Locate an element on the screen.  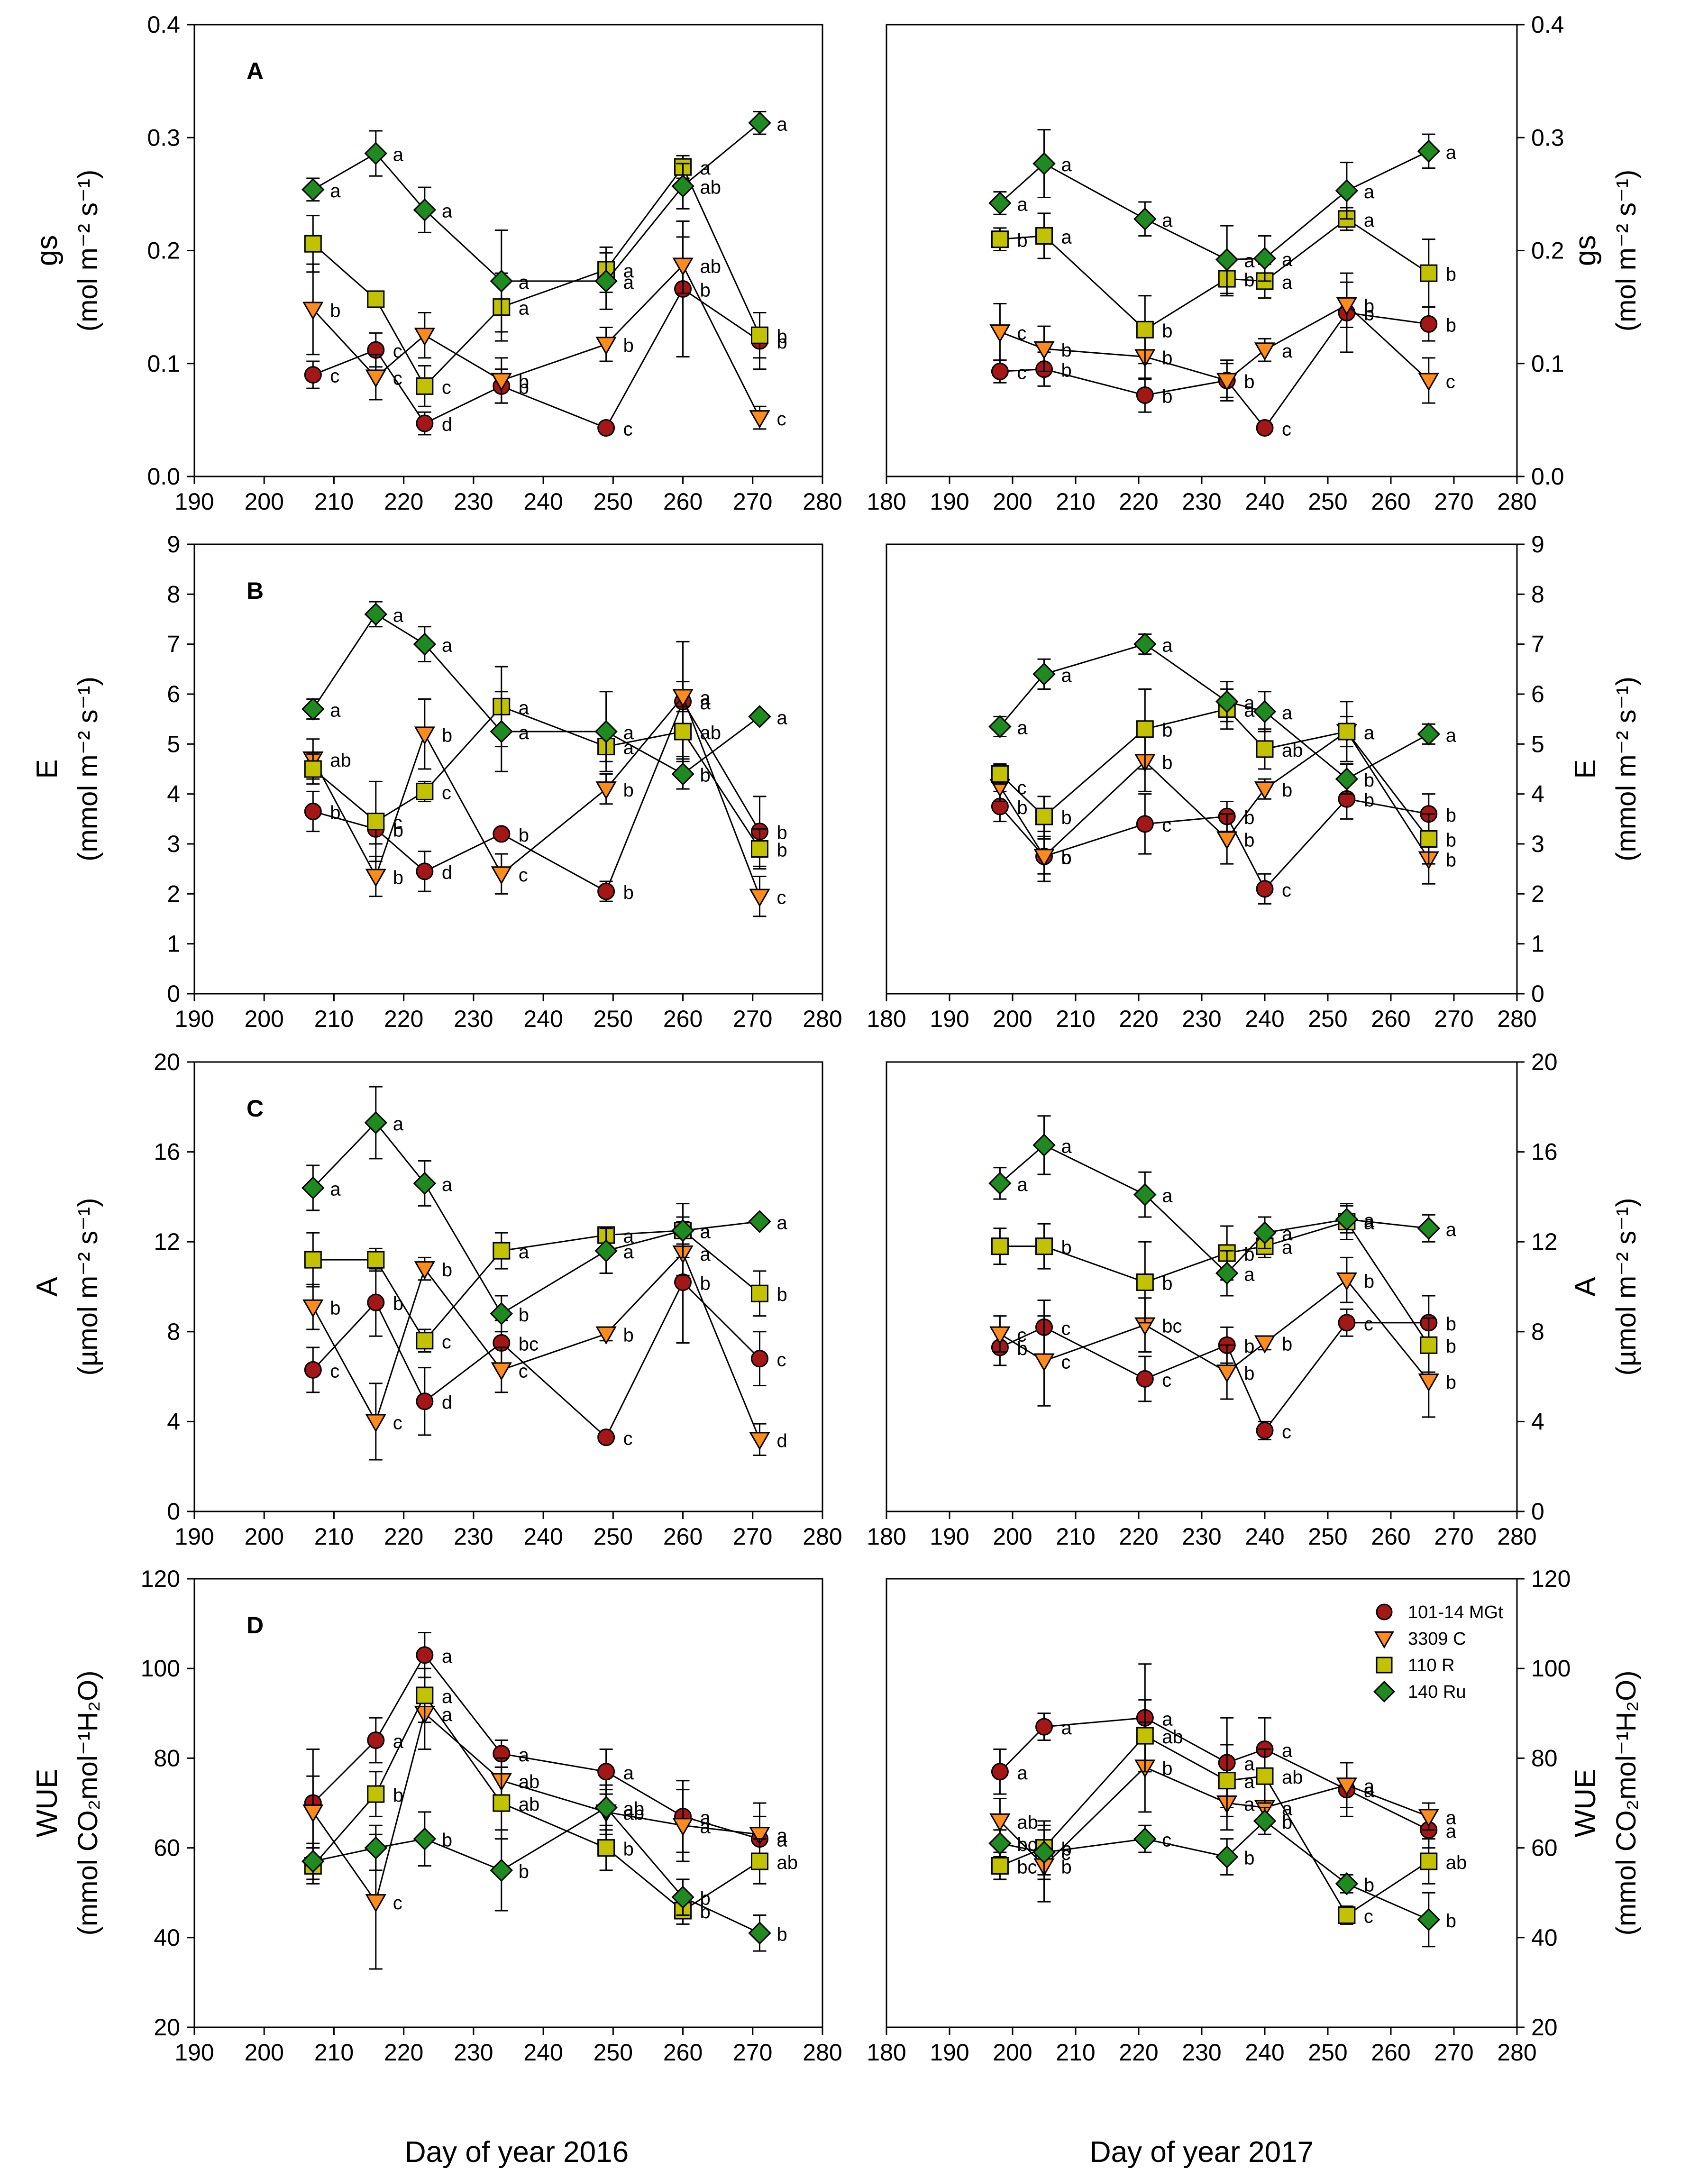
x-tick-label: 270 is located at coordinates (1453, 2052).